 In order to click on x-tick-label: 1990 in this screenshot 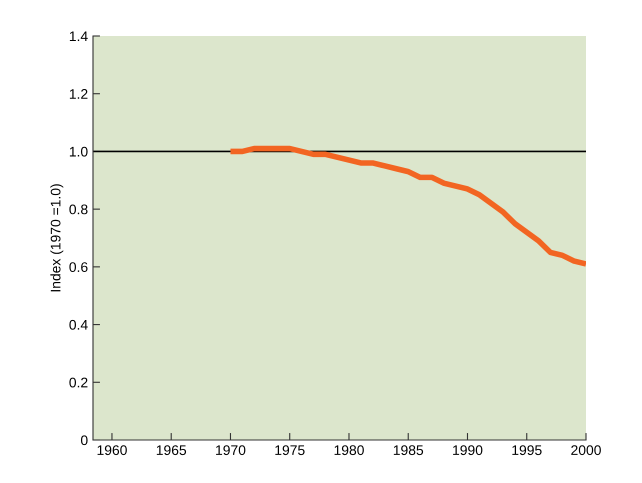, I will do `click(467, 450)`.